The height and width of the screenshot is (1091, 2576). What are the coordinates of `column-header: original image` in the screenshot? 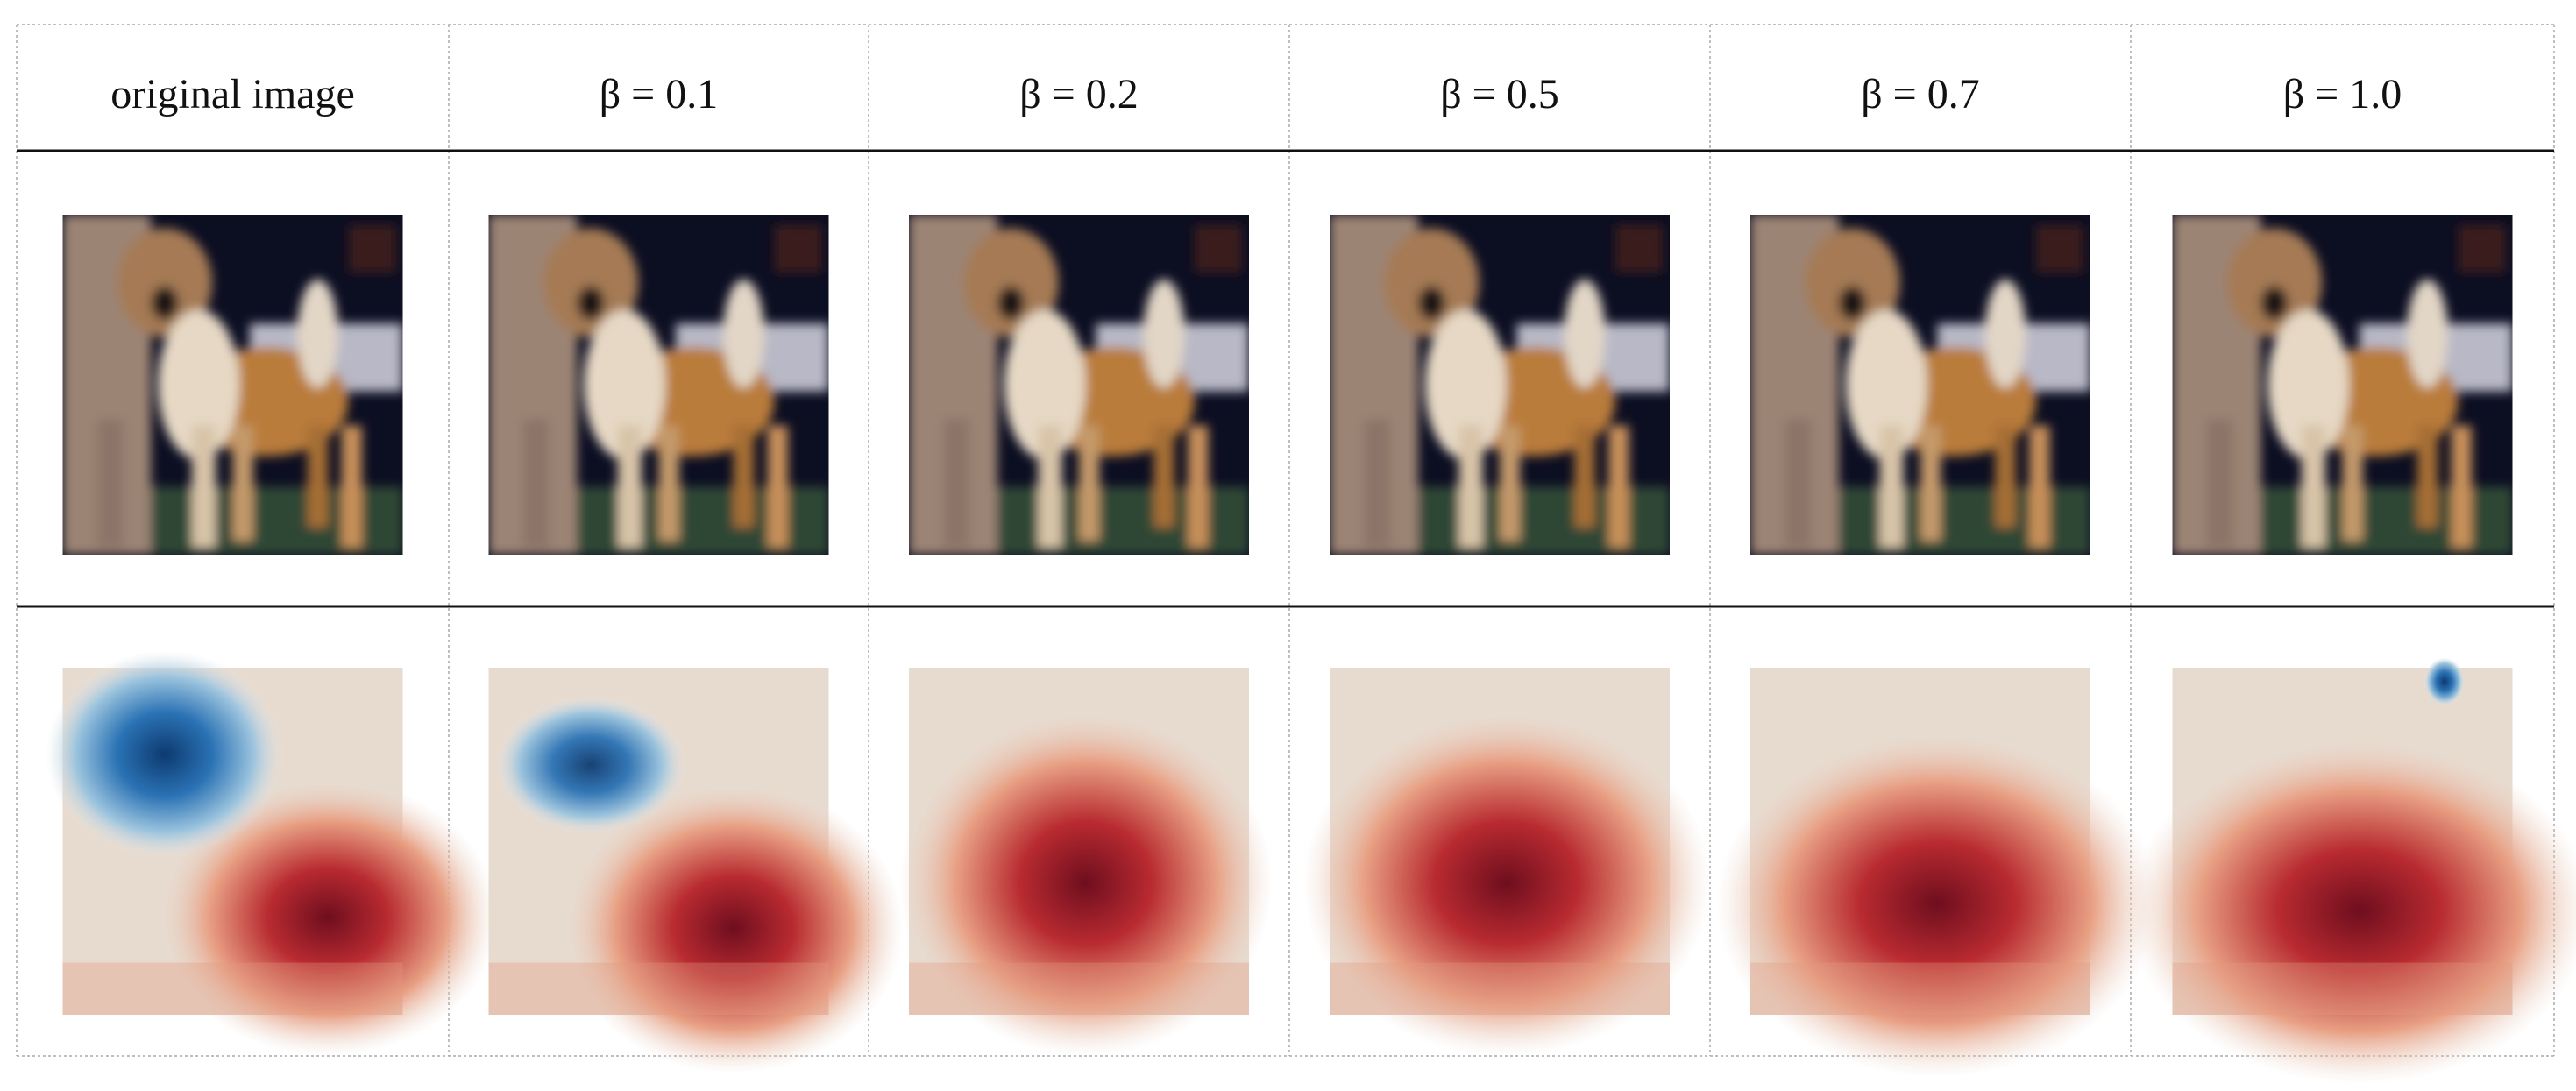 It's located at (232, 94).